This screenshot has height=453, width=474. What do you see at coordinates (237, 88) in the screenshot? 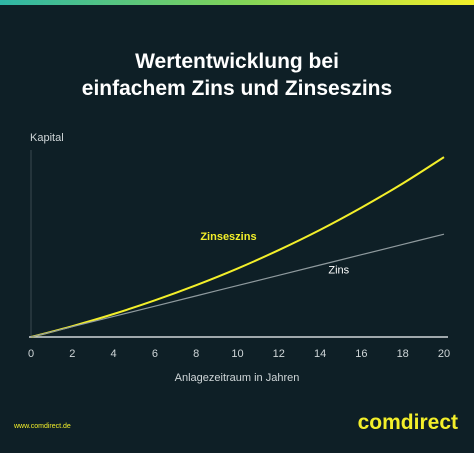
I see `chart-title-line-2: einfachem Zins und Zinseszins` at bounding box center [237, 88].